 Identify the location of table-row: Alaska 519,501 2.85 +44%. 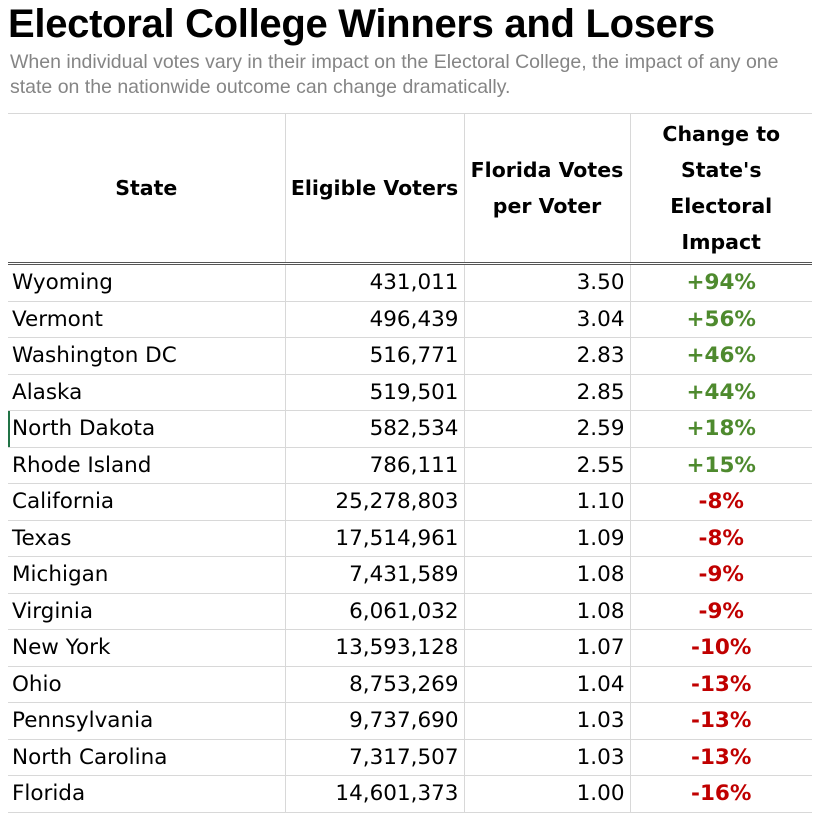
(410, 392).